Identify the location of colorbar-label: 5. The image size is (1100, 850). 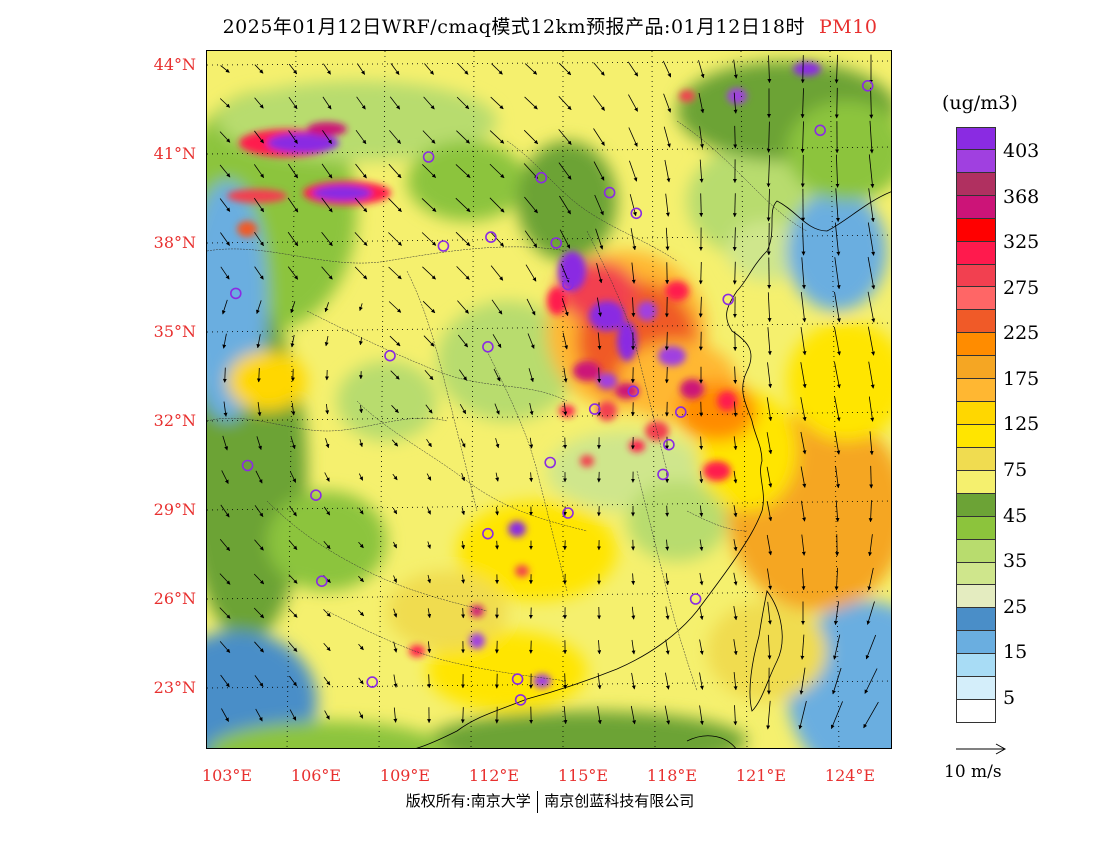
(1009, 698).